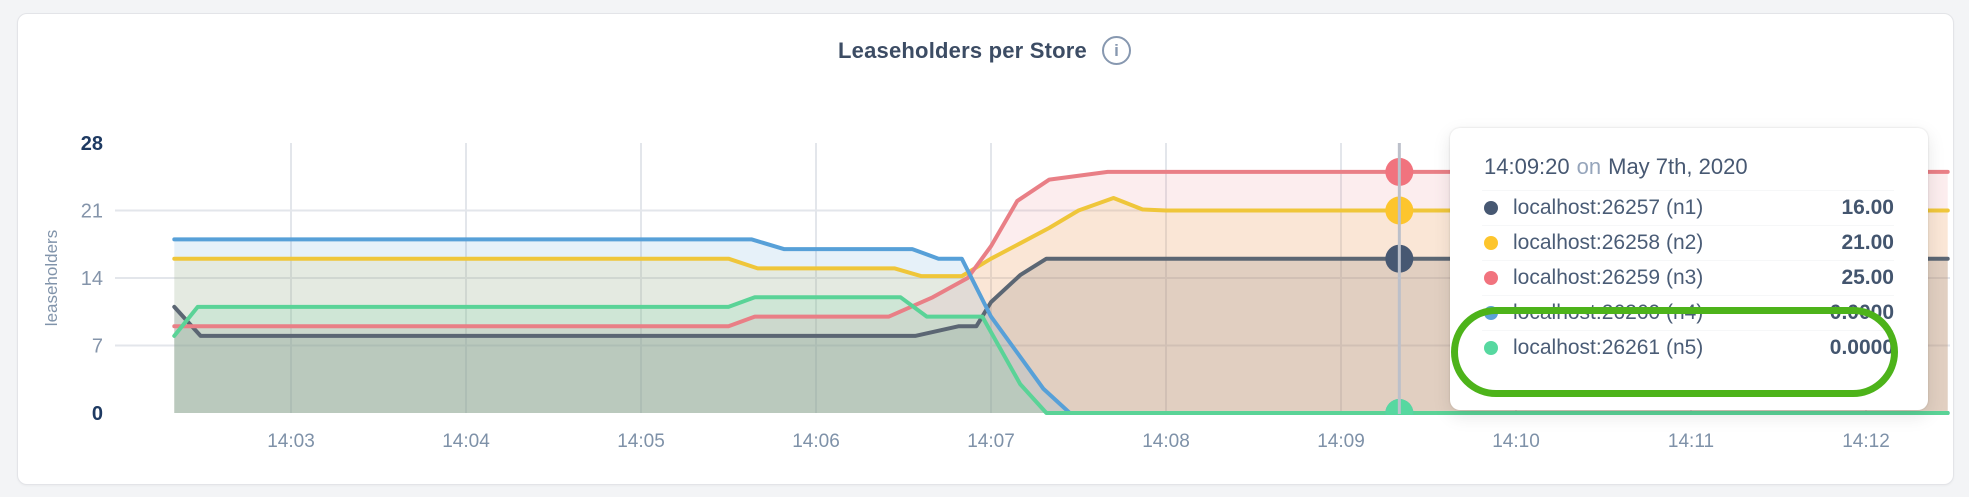 The width and height of the screenshot is (1969, 497). What do you see at coordinates (1608, 312) in the screenshot?
I see `series-label: localhost:26260 (n4)` at bounding box center [1608, 312].